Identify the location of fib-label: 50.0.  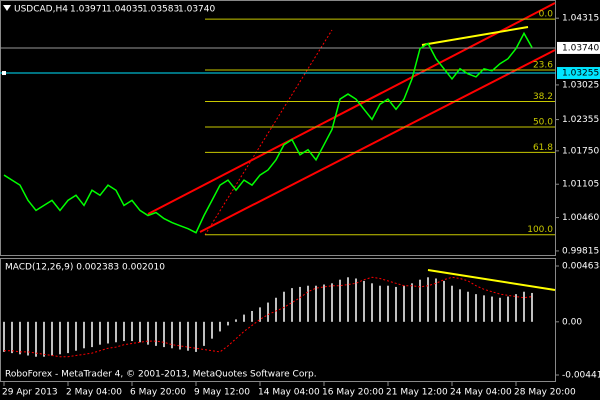
(543, 122).